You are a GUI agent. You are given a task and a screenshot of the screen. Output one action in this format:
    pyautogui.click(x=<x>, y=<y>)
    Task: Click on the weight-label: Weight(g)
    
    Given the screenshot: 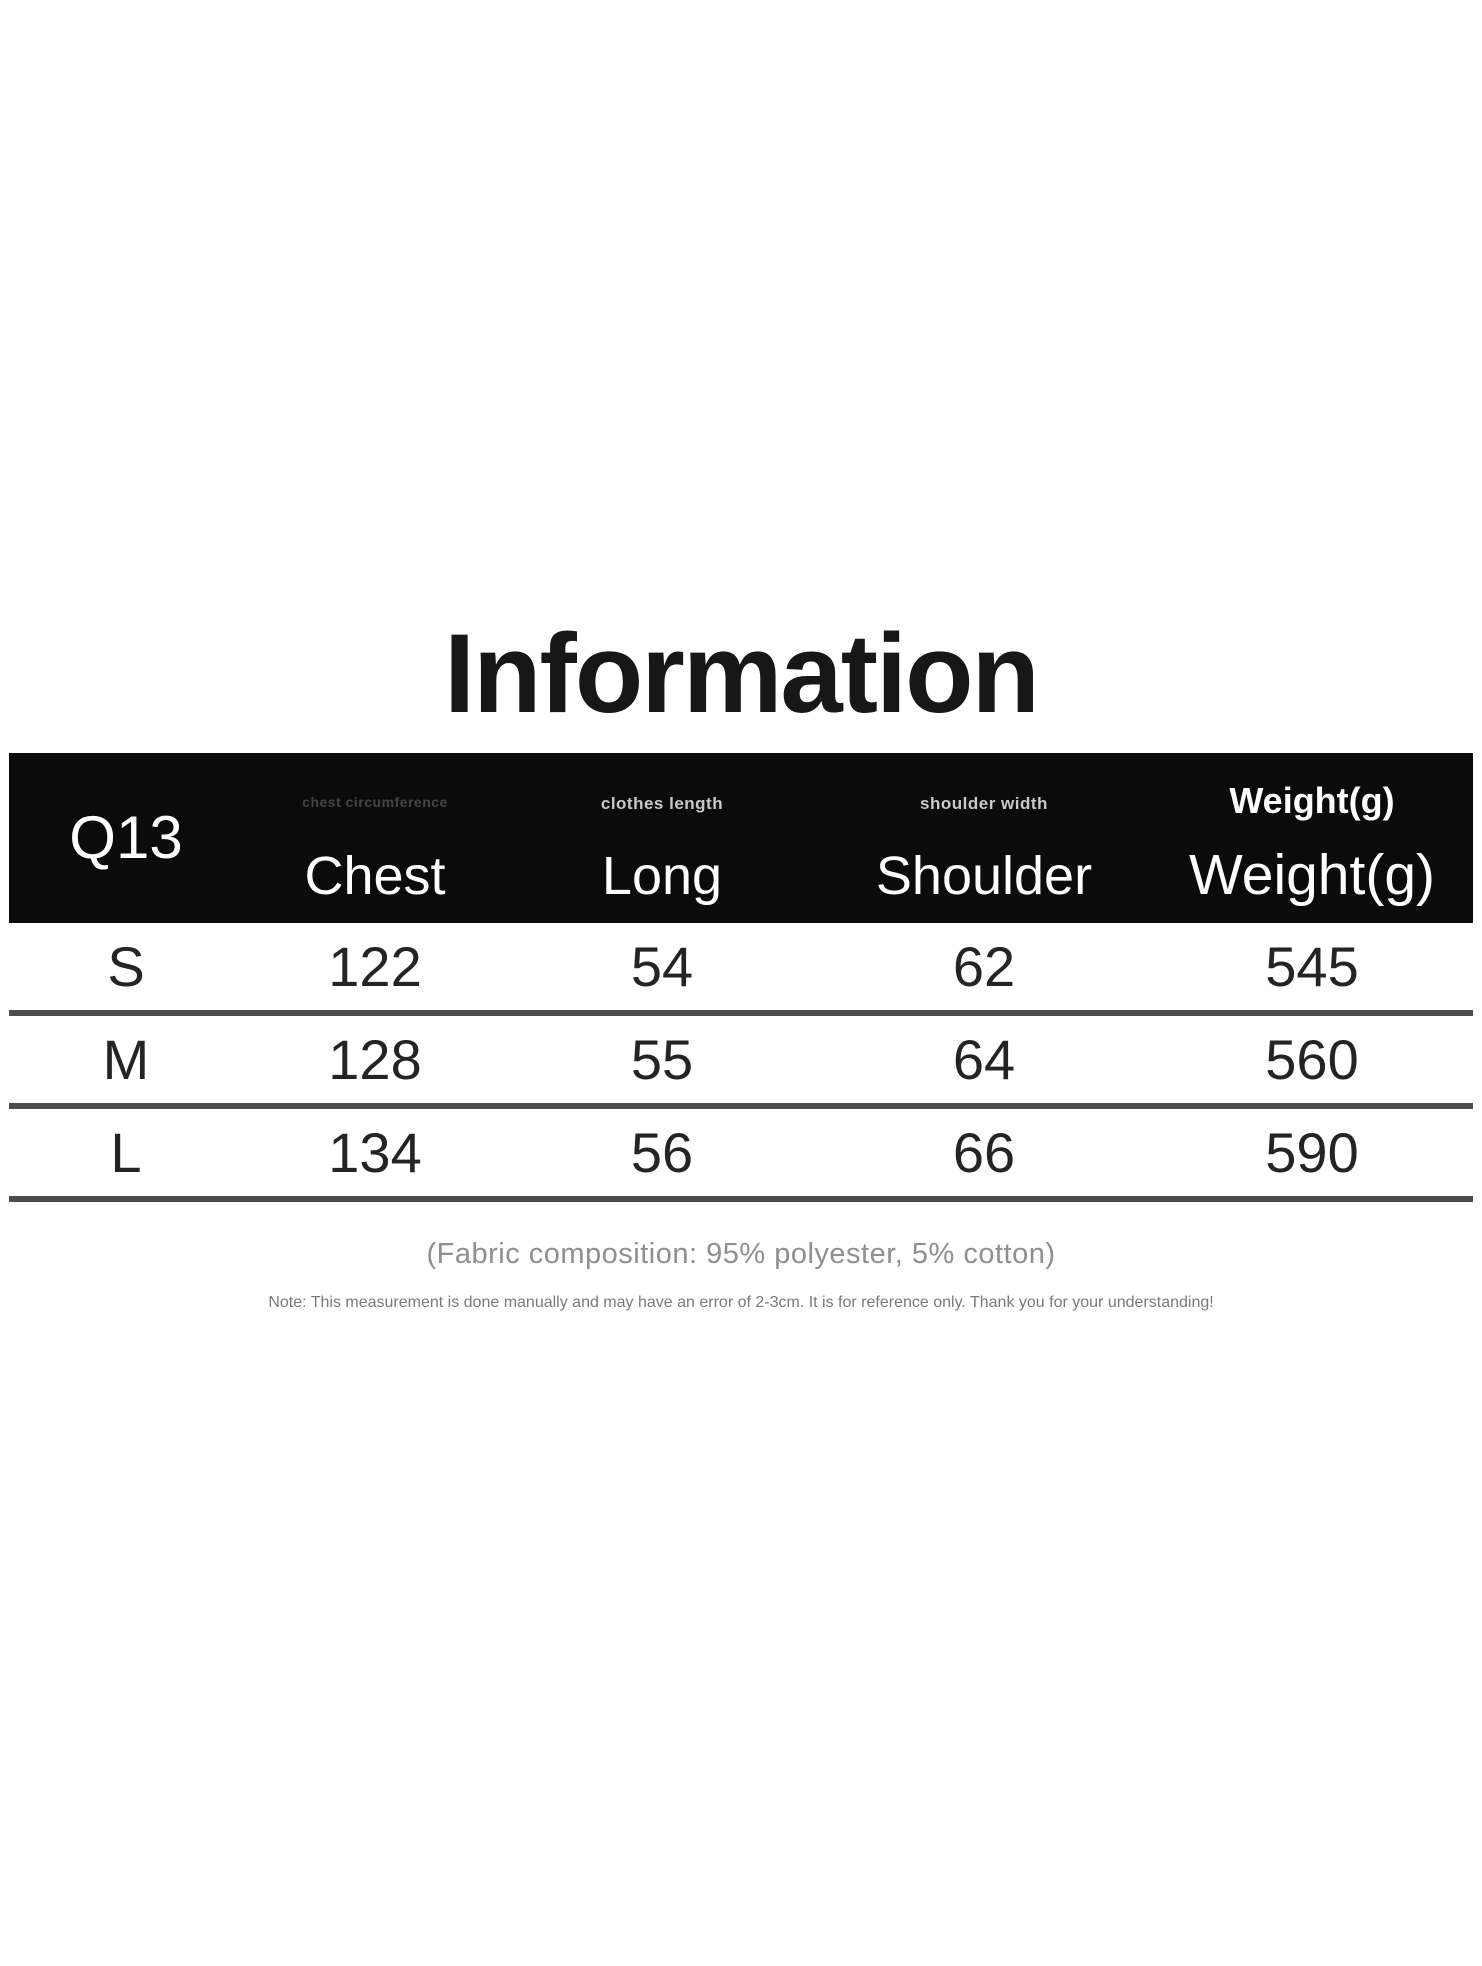 What is the action you would take?
    pyautogui.click(x=1312, y=875)
    